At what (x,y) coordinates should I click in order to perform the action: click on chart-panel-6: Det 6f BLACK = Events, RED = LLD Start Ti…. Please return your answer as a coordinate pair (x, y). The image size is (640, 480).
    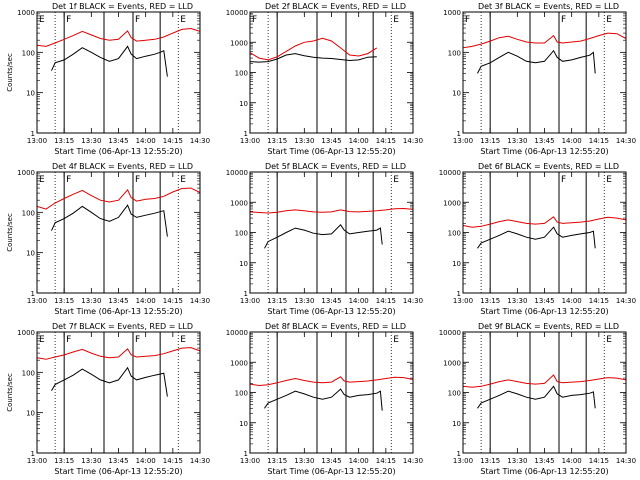
    Looking at the image, I should click on (537, 239).